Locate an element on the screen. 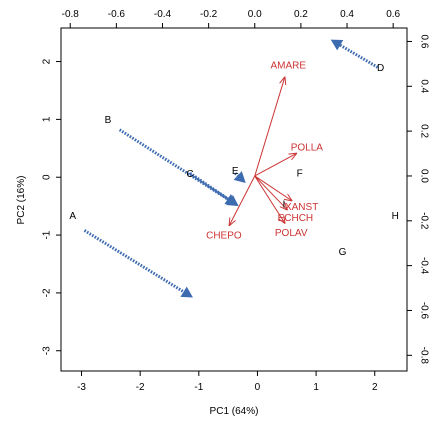 Image resolution: width=438 pixels, height=424 pixels. top-tick-label: 0.2 is located at coordinates (301, 14).